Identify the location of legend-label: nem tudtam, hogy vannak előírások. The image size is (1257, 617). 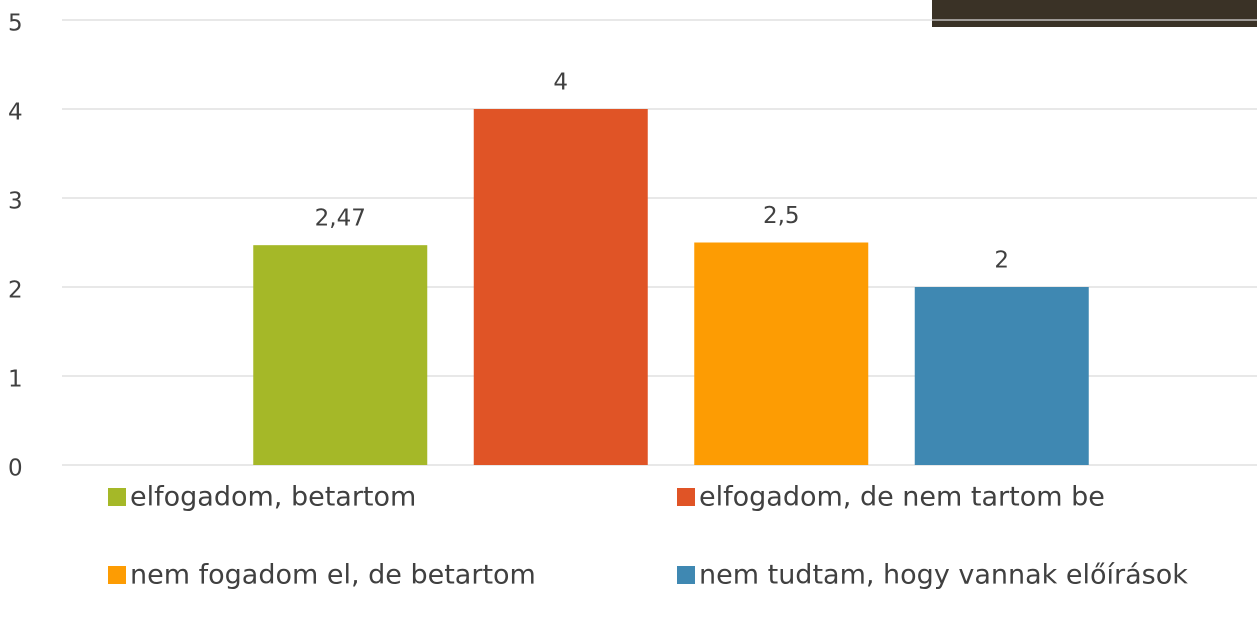
(943, 575).